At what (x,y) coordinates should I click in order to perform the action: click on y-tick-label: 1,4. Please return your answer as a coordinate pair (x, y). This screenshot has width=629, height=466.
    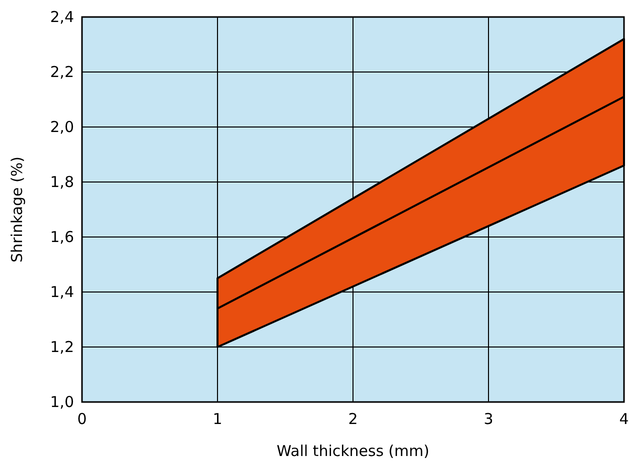
    Looking at the image, I should click on (62, 292).